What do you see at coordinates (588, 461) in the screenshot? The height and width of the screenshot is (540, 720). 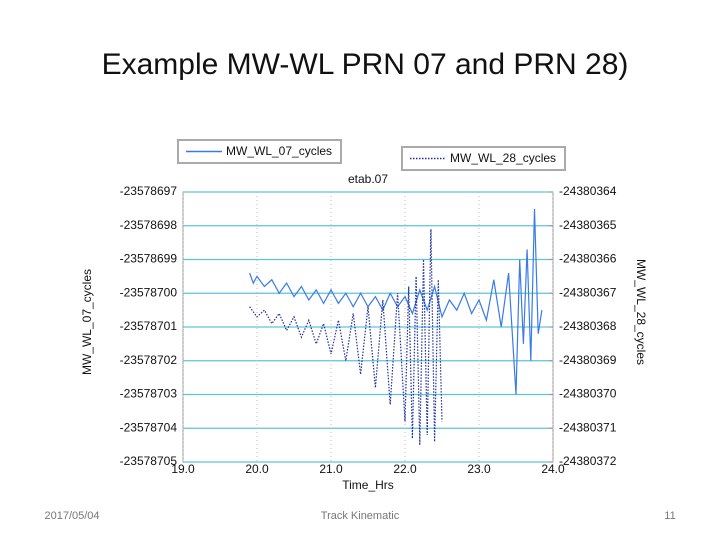 I see `y2-tick-label: -24380372` at bounding box center [588, 461].